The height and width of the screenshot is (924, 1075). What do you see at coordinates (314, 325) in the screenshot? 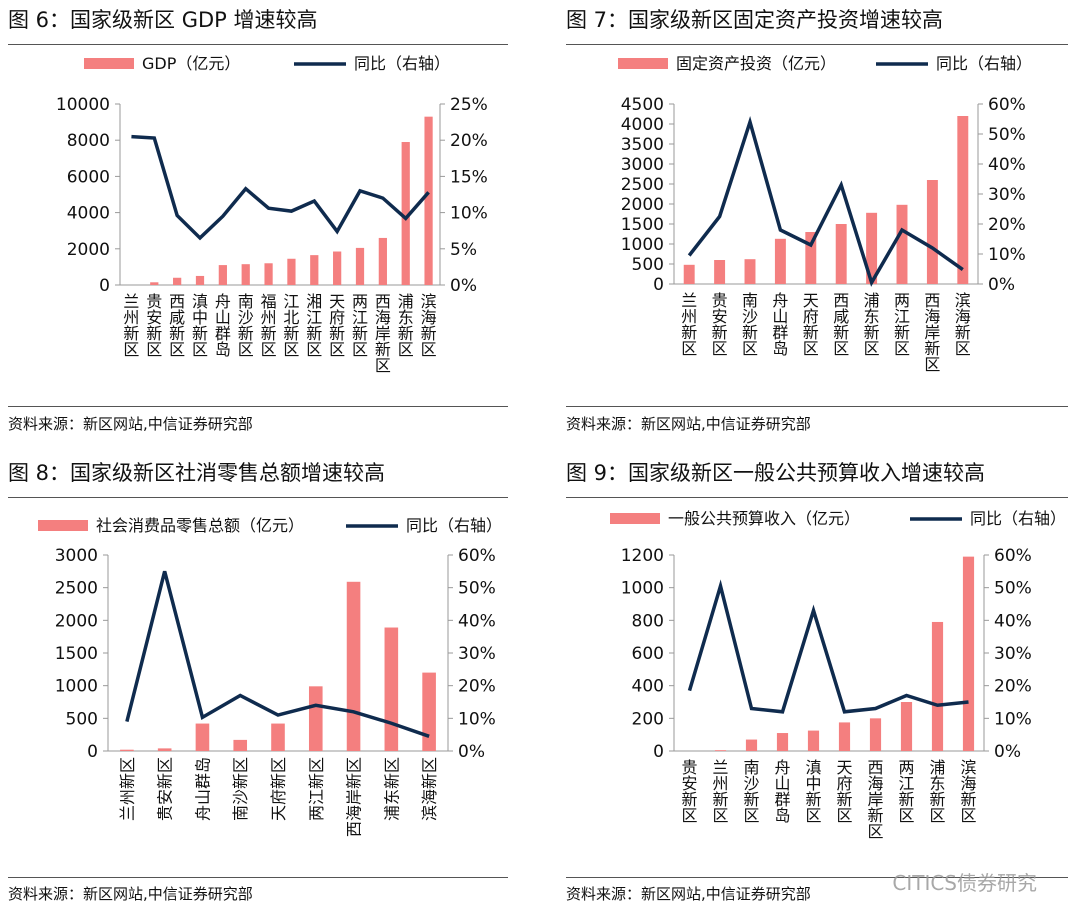
I see `category-label: 湘江新区` at bounding box center [314, 325].